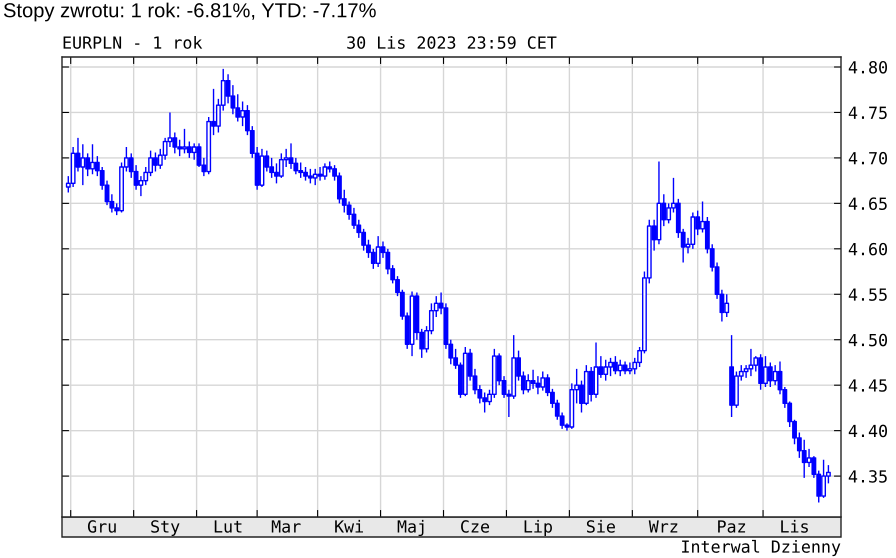 This screenshot has height=558, width=896. Describe the element at coordinates (867, 340) in the screenshot. I see `y-tick-label: 4.50` at that location.